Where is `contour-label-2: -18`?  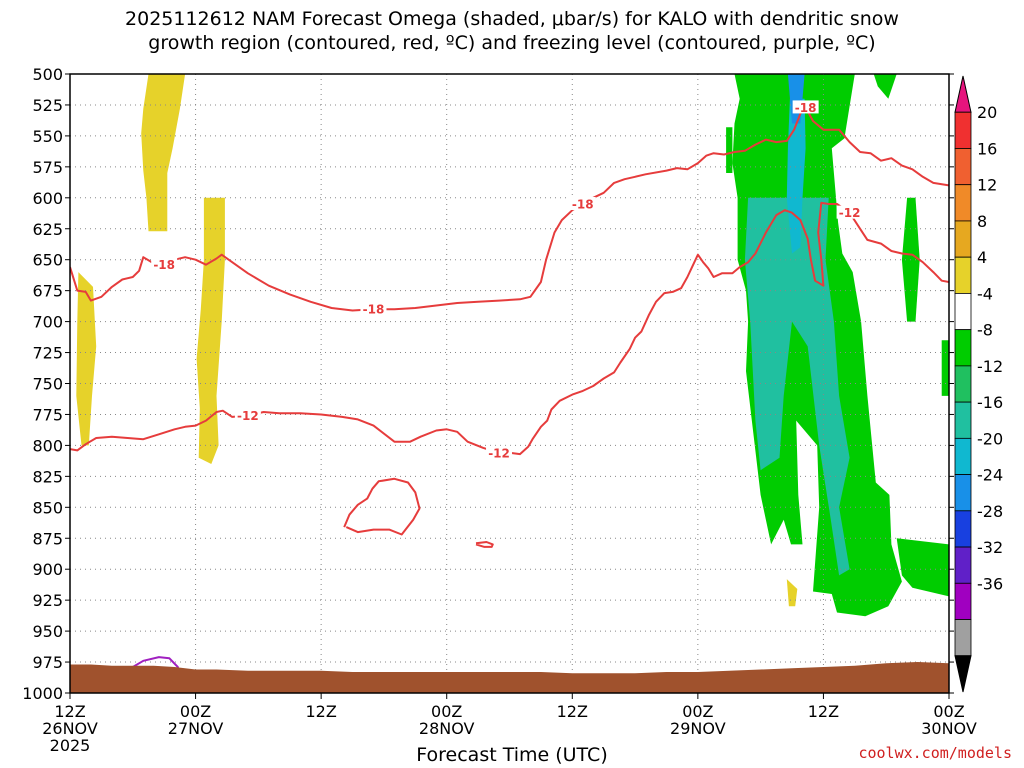
contour-label-2: -18 is located at coordinates (583, 204).